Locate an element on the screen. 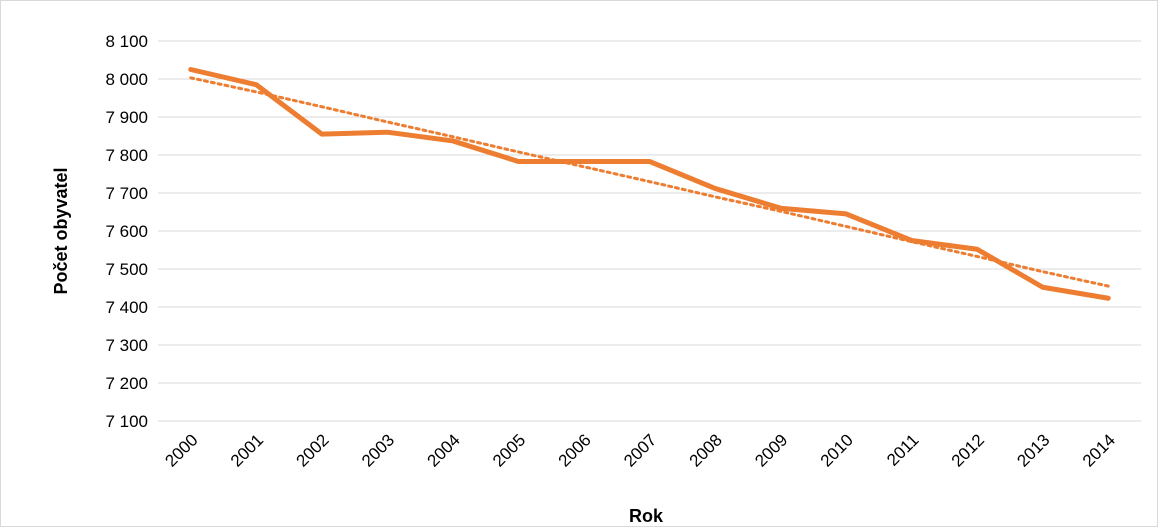 This screenshot has width=1158, height=528. y-tick-label: 7 700 is located at coordinates (126, 193).